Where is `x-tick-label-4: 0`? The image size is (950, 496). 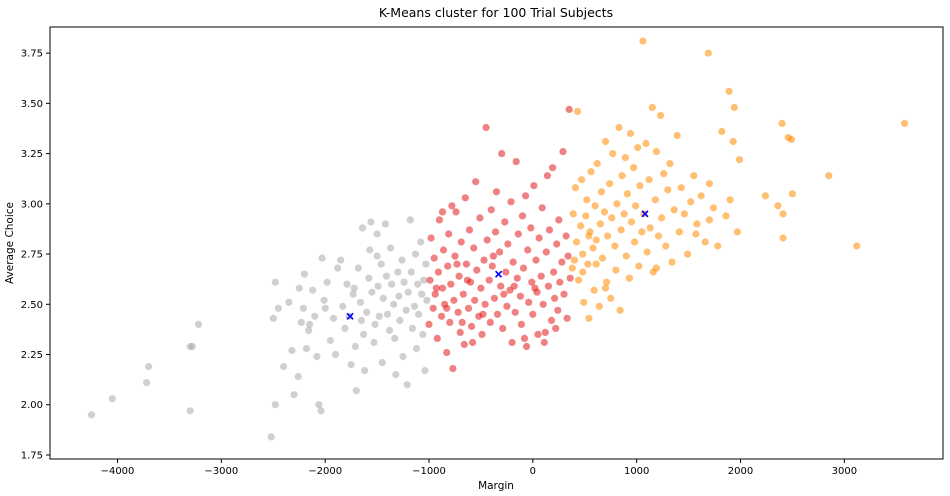 x-tick-label-4: 0 is located at coordinates (533, 471).